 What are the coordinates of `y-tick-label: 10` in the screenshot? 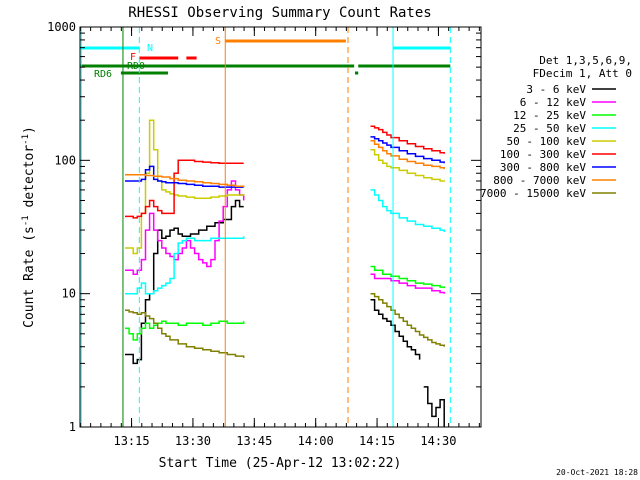 It's located at (69, 294).